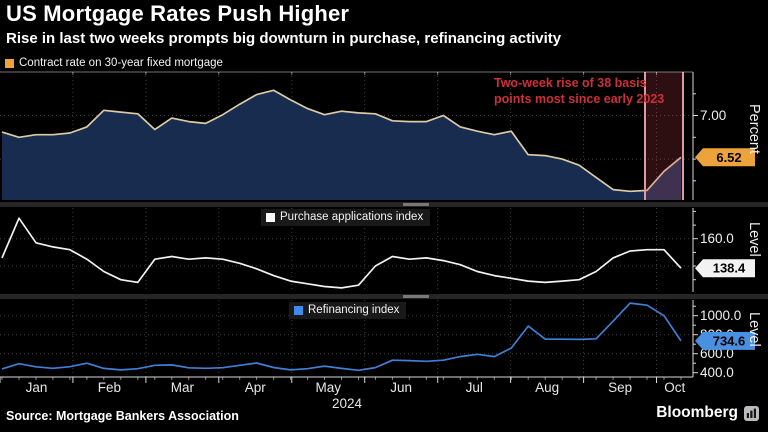  I want to click on legend-purchase-index-label: Purchase applications index, so click(352, 217).